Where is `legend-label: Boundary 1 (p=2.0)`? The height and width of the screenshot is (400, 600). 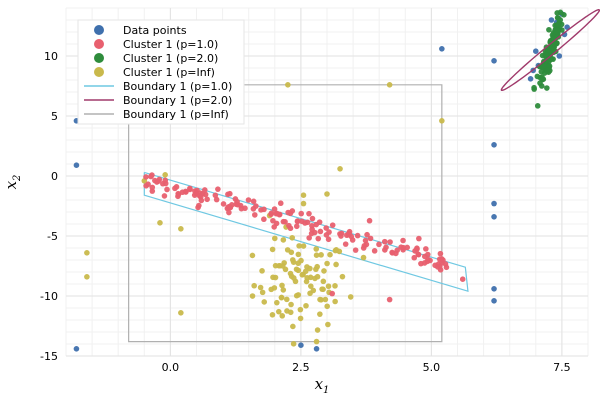 legend-label: Boundary 1 (p=2.0) is located at coordinates (177, 100).